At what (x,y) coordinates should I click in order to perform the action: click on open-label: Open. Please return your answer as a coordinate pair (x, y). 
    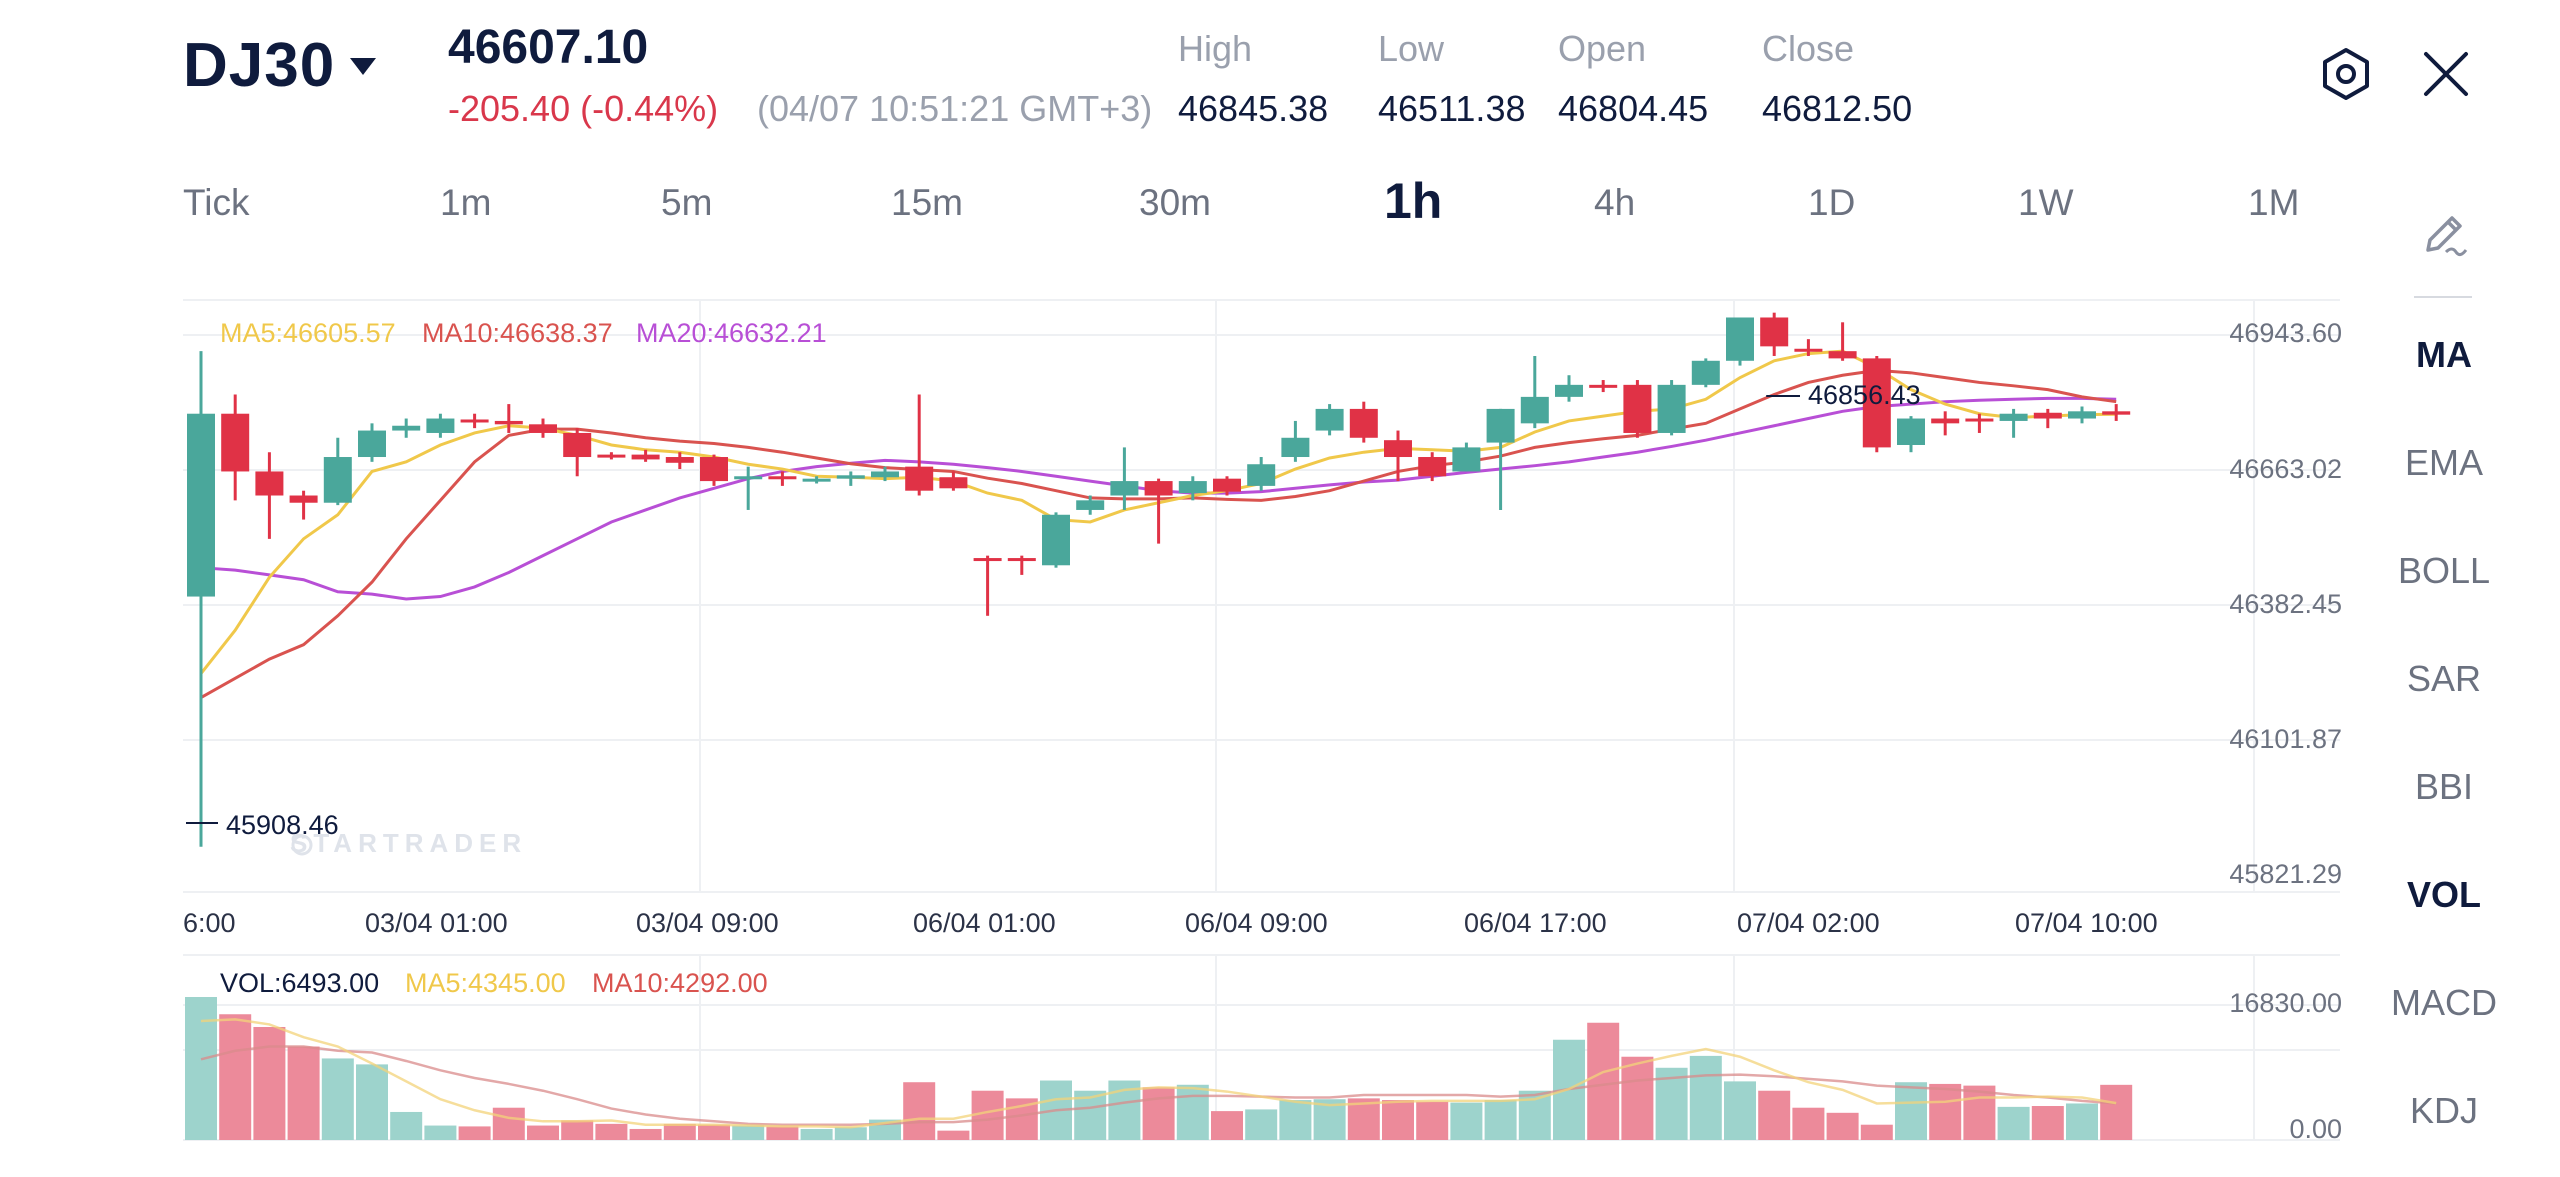
    Looking at the image, I should click on (1602, 48).